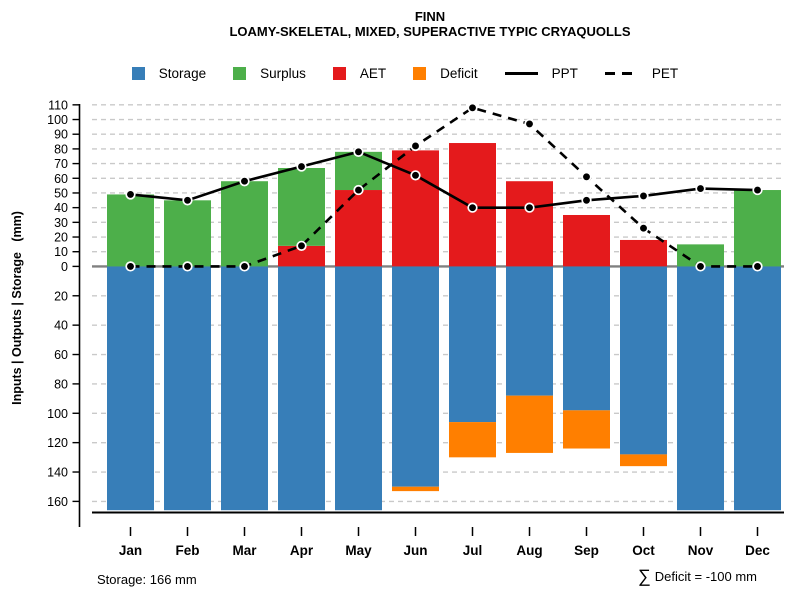 The width and height of the screenshot is (800, 600). Describe the element at coordinates (757, 388) in the screenshot. I see `bar-storage-Dec` at that location.